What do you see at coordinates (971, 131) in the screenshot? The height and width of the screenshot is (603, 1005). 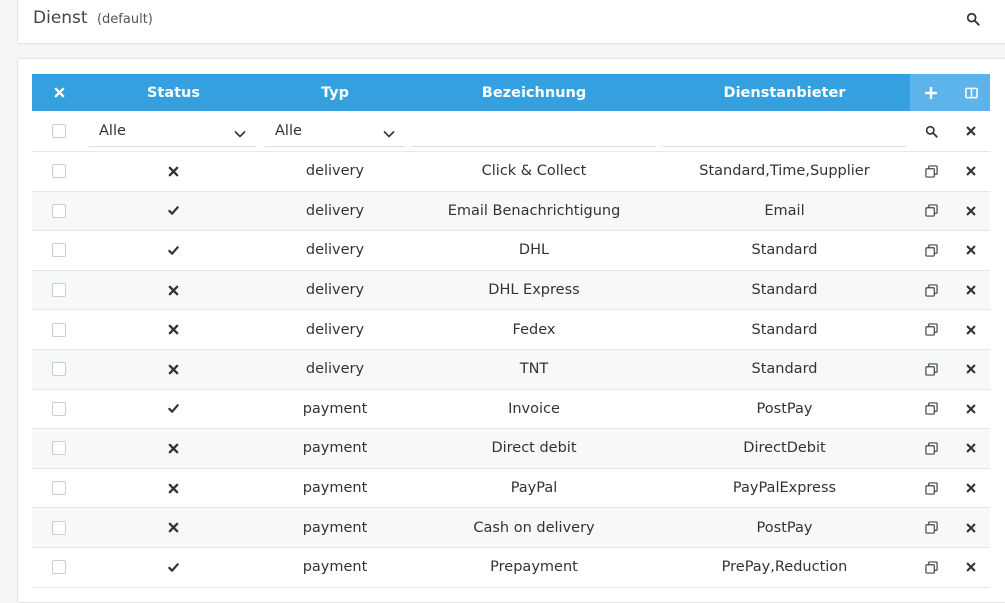 I see `filter-clear-button` at bounding box center [971, 131].